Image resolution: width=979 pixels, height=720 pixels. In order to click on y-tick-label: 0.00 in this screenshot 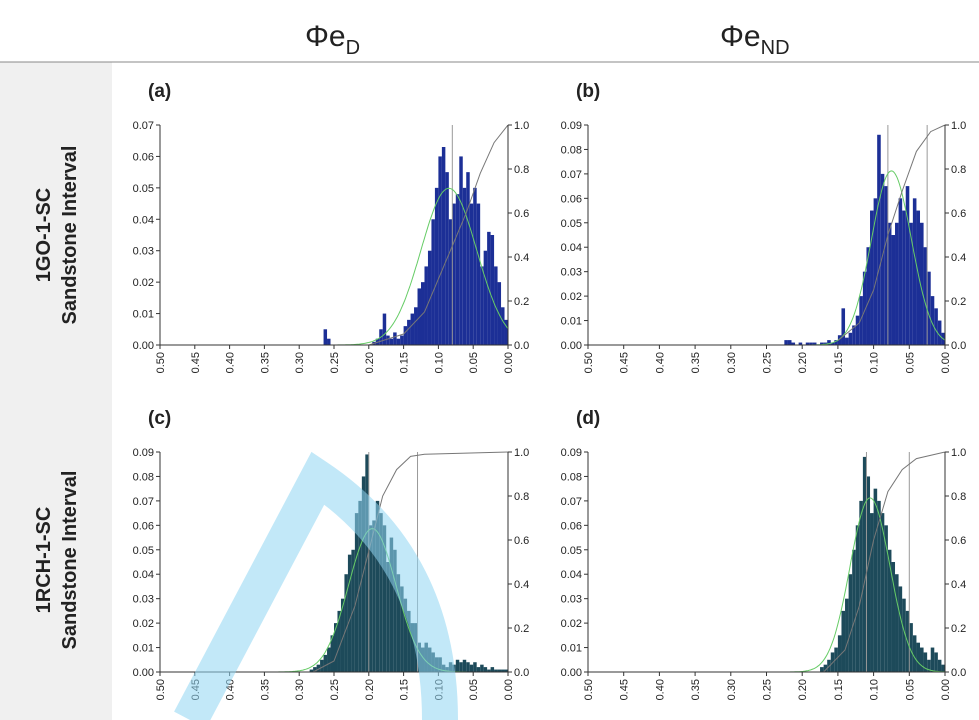, I will do `click(143, 673)`.